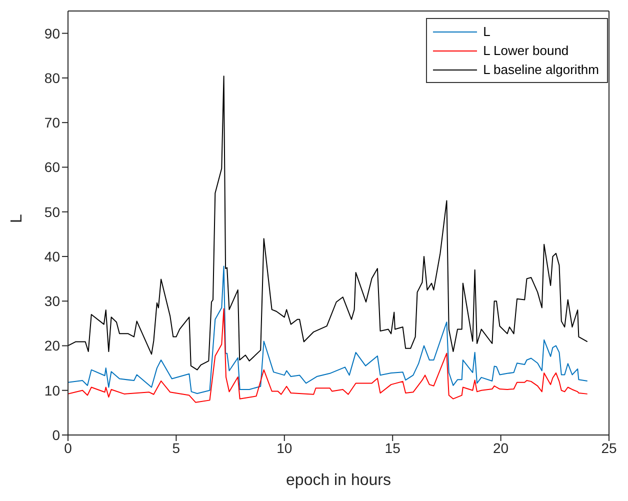  Describe the element at coordinates (52, 346) in the screenshot. I see `y-tick-label: 20` at that location.